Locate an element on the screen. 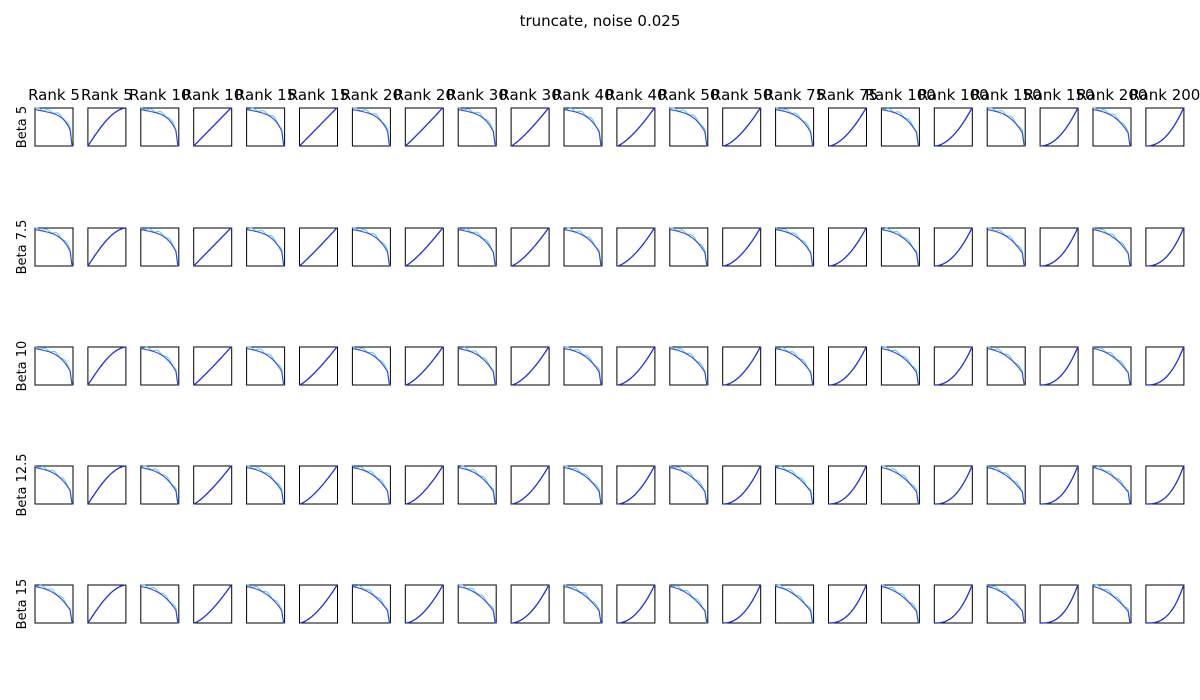 This screenshot has height=700, width=1200. column-title: Rank 30 is located at coordinates (529, 95).